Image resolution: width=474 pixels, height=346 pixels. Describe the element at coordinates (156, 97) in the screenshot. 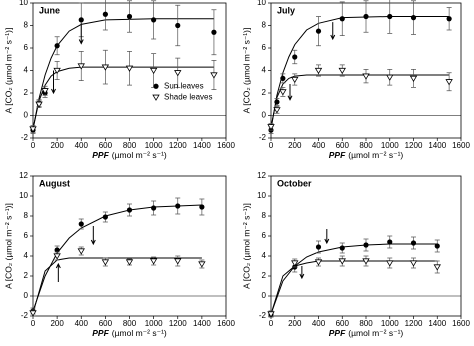

I see `legend-marker` at that location.